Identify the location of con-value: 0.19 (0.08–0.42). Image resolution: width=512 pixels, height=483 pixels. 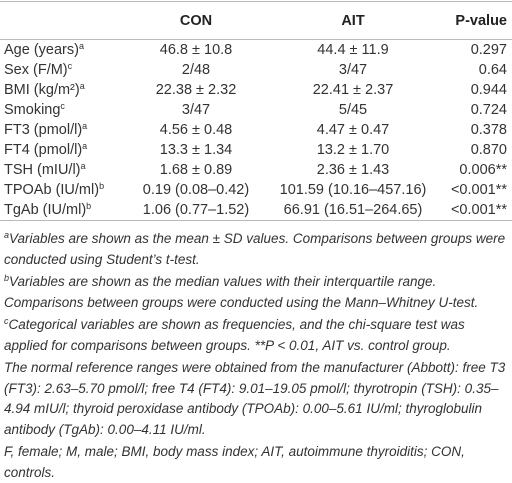
(196, 190).